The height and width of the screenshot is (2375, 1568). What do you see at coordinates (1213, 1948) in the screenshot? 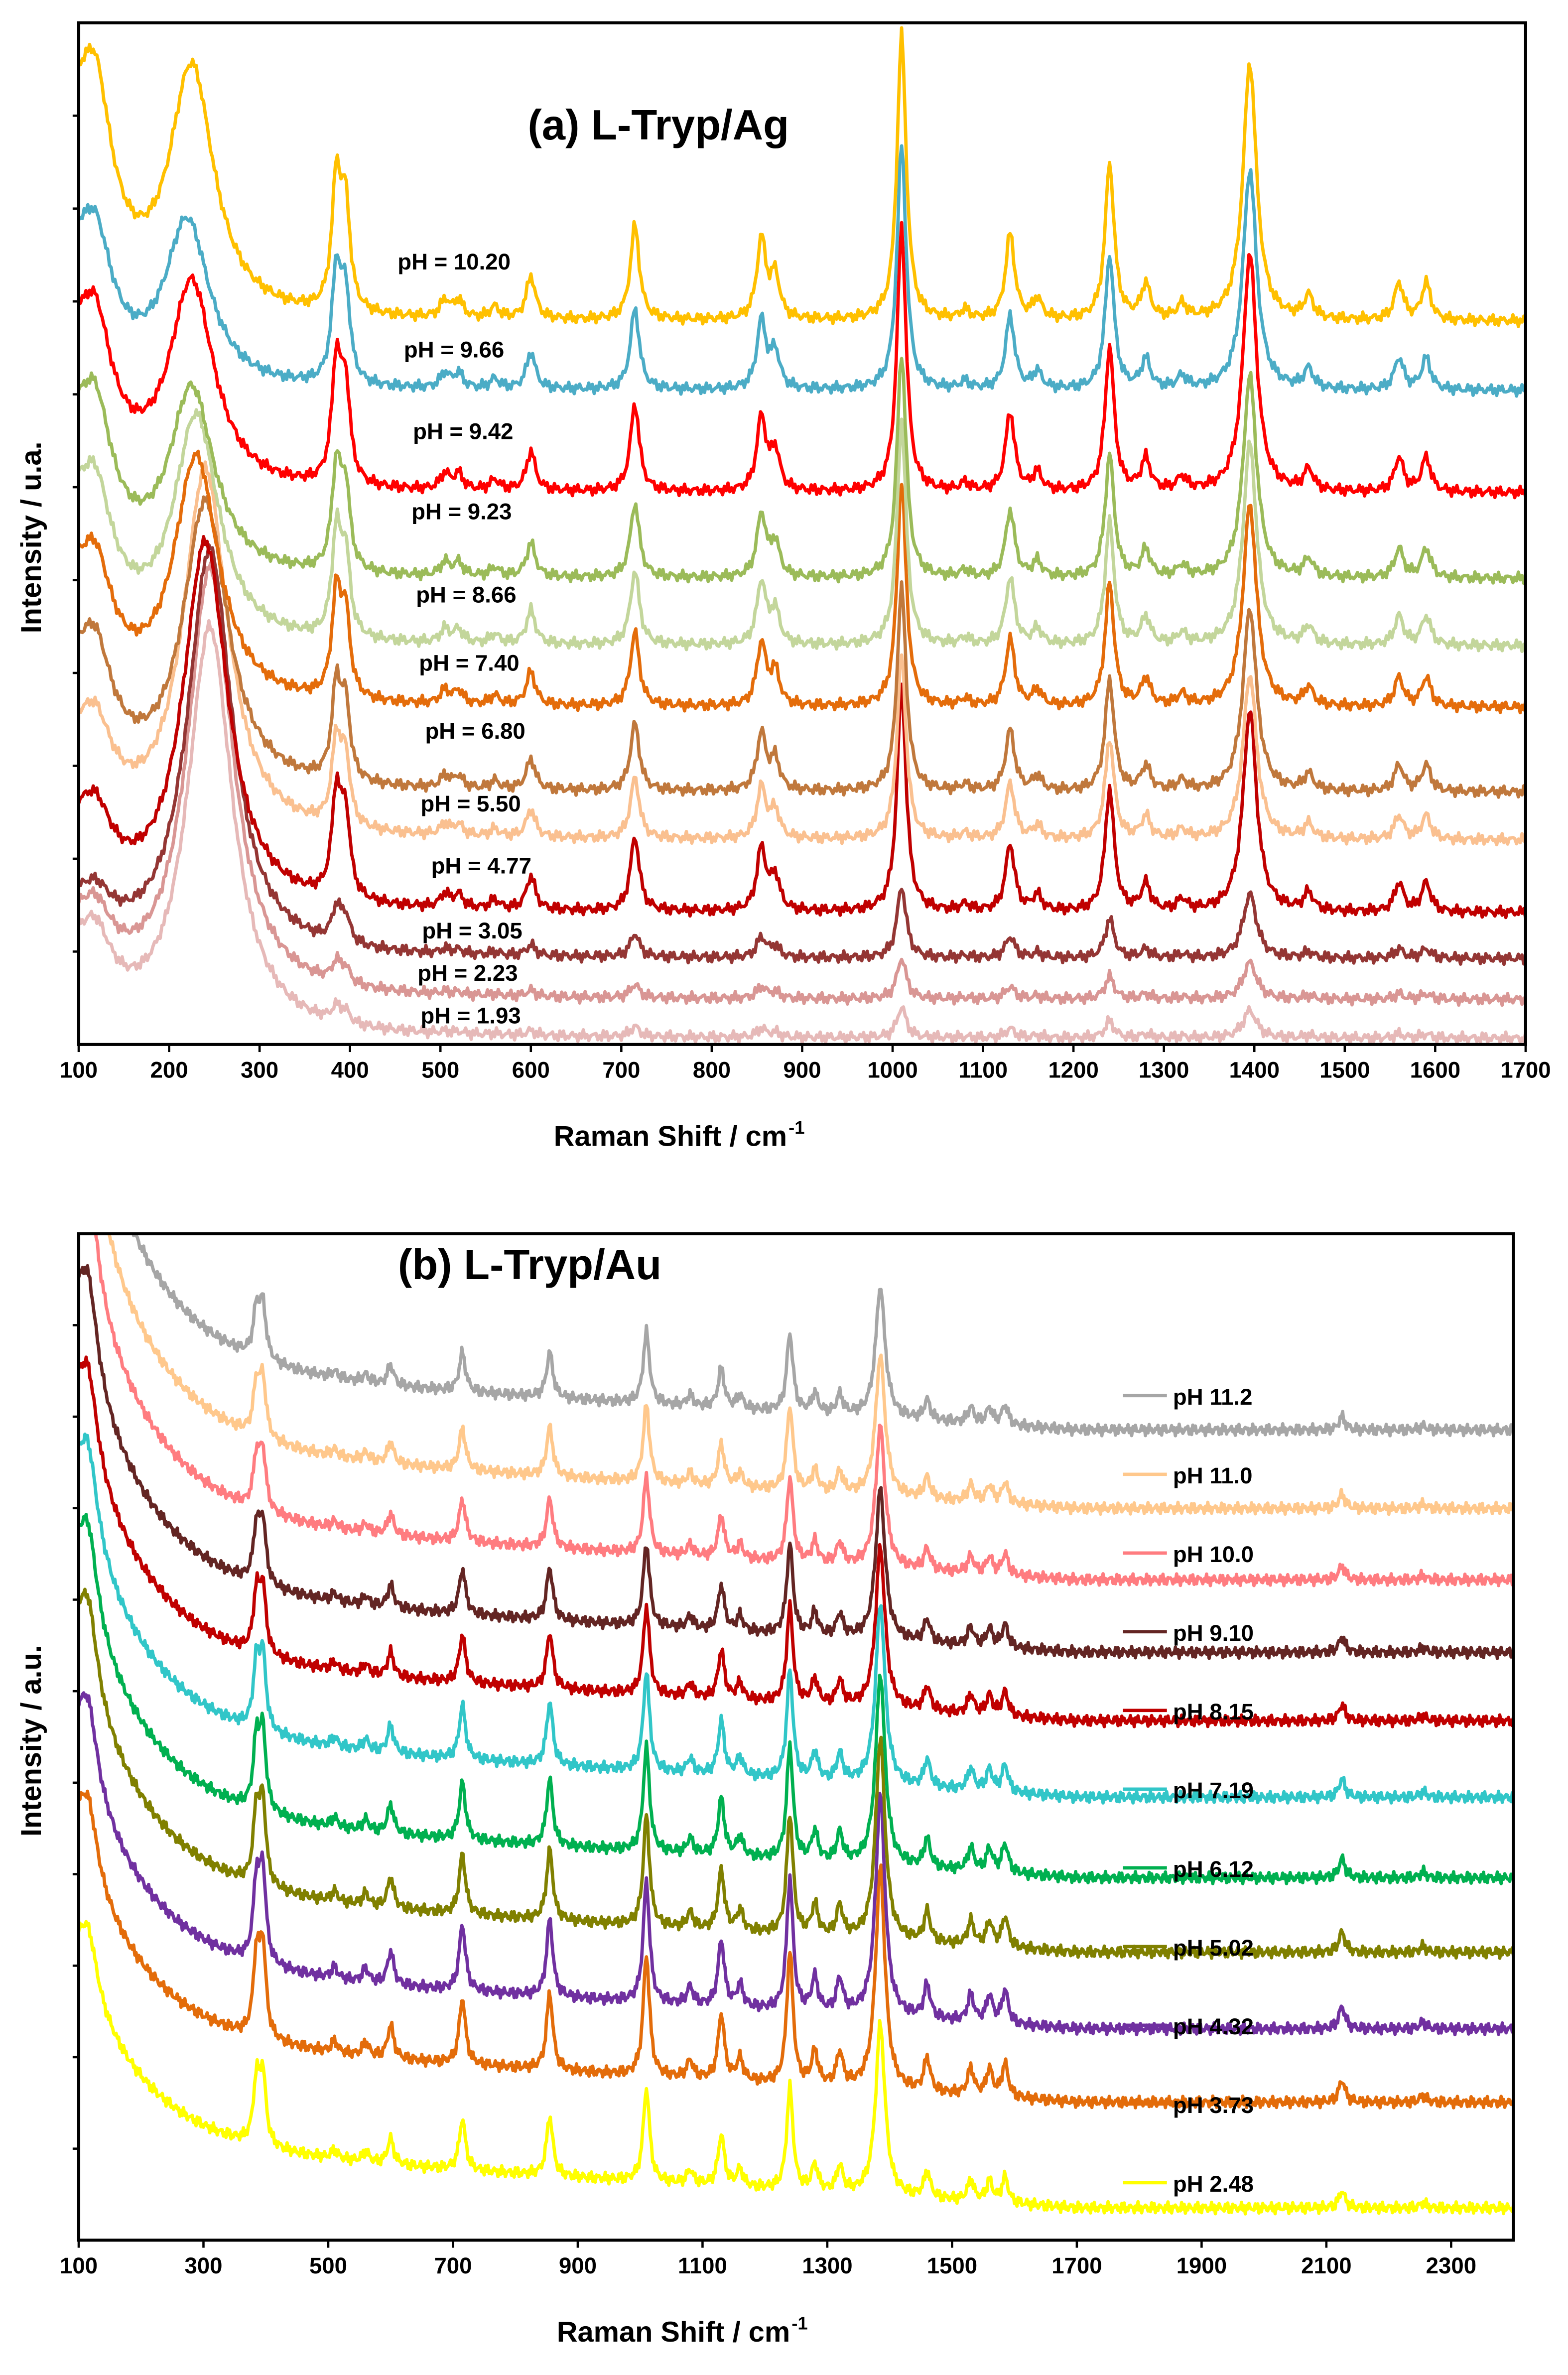
I see `legend-label: pH 5.02` at bounding box center [1213, 1948].